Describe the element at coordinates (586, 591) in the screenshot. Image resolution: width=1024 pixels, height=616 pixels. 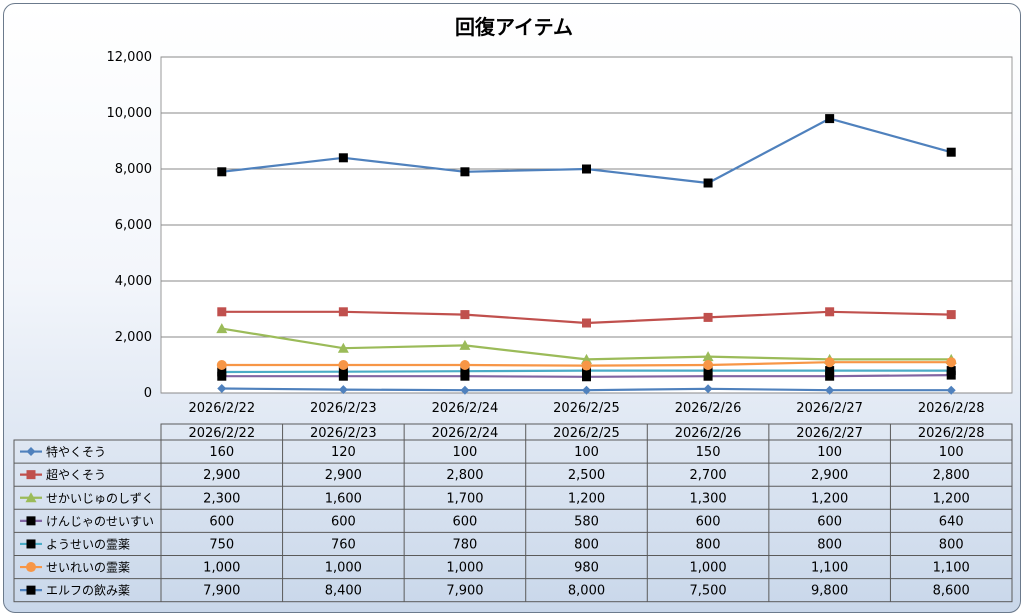
I see `table-value-cell: 8,000` at that location.